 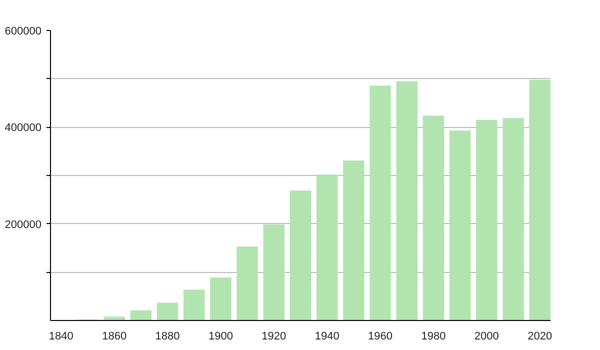 What do you see at coordinates (327, 336) in the screenshot?
I see `x-tick-label: 1940` at bounding box center [327, 336].